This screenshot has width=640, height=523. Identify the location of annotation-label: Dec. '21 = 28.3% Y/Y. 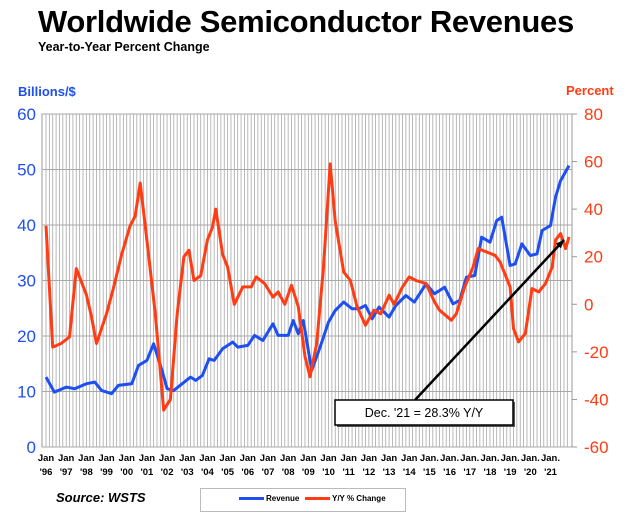
(424, 413).